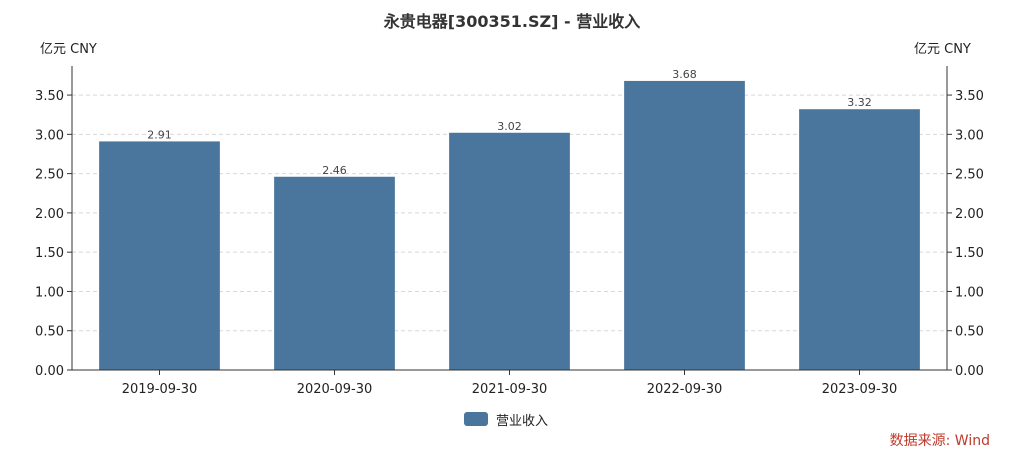 The width and height of the screenshot is (1024, 456). Describe the element at coordinates (969, 175) in the screenshot. I see `y-tick-label-right: 2.50` at that location.